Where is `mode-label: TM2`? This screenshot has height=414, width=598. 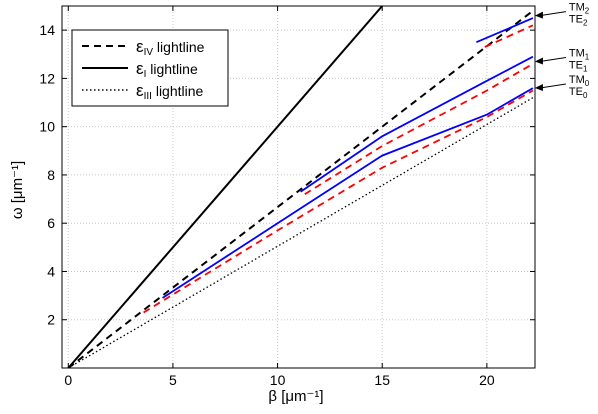
mode-label: TM2 is located at coordinates (579, 9).